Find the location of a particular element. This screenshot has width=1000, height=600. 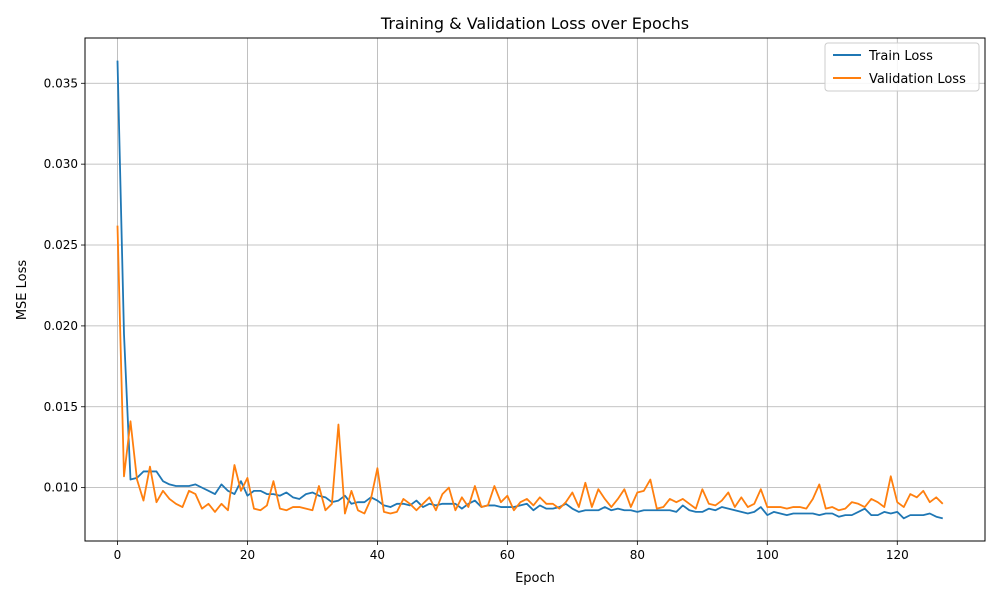

y-tick-label: 0.025 is located at coordinates (61, 245).